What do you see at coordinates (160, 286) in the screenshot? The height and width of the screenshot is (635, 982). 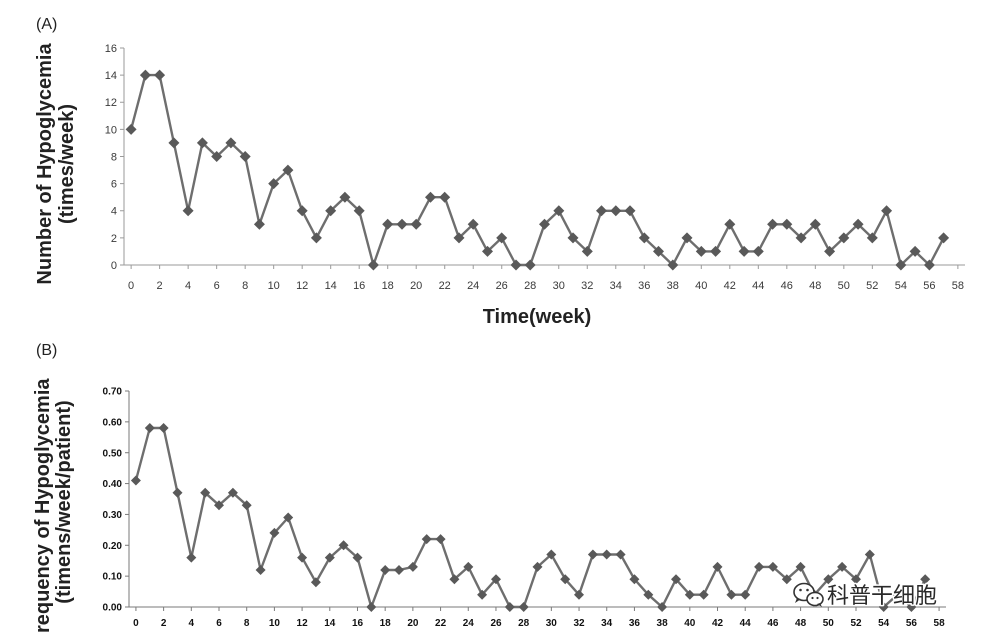 I see `chart-a-x-tick-label: 2` at bounding box center [160, 286].